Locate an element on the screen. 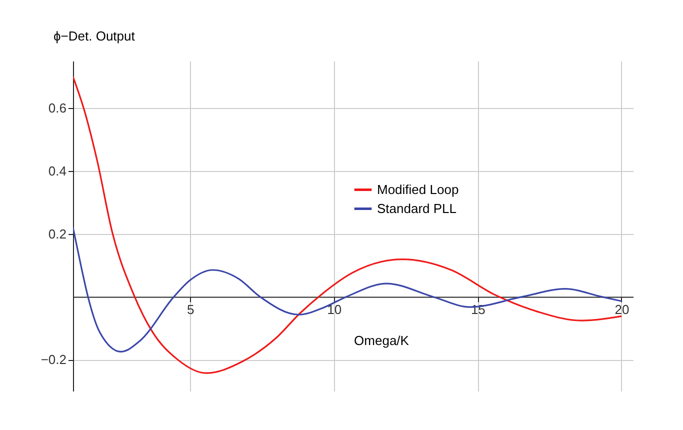  x-tick-label: 5 is located at coordinates (190, 310).